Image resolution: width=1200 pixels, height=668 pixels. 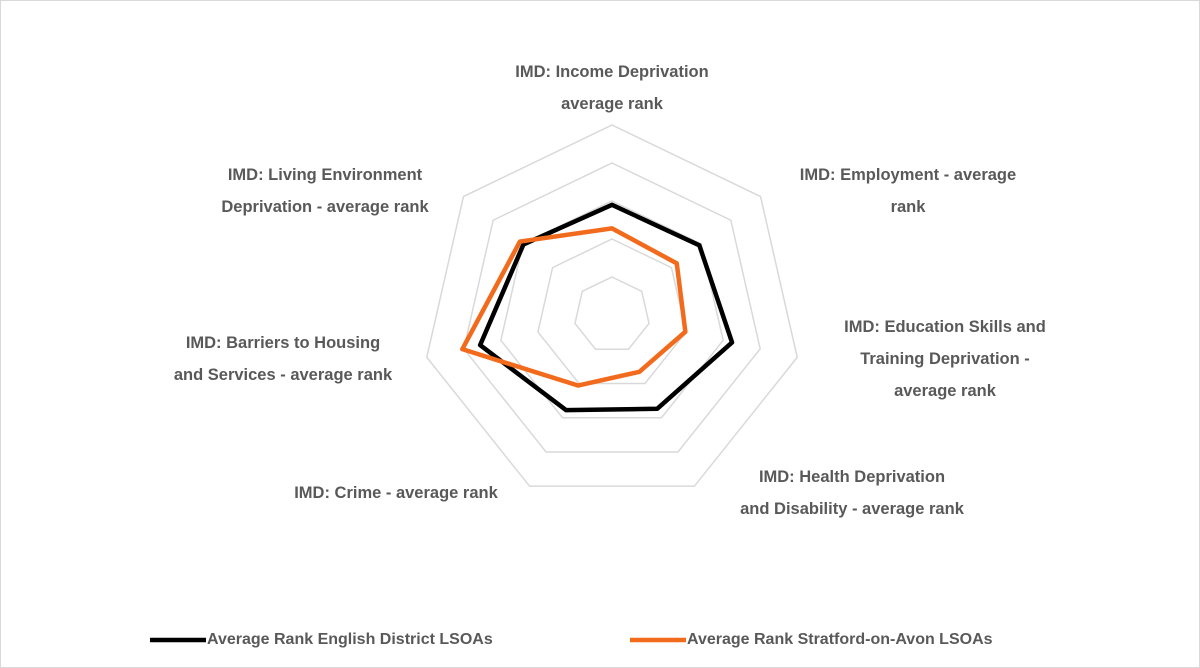 I want to click on category-label: IMD: Income Deprivation average rank, so click(x=611, y=88).